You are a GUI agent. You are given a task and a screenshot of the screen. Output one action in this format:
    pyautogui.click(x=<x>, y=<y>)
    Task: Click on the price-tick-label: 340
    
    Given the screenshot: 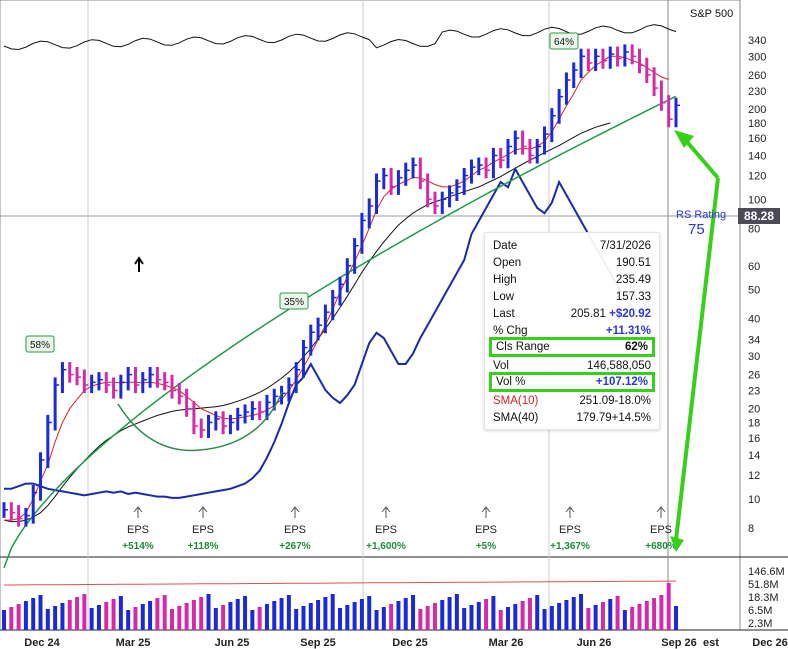 What is the action you would take?
    pyautogui.click(x=757, y=41)
    